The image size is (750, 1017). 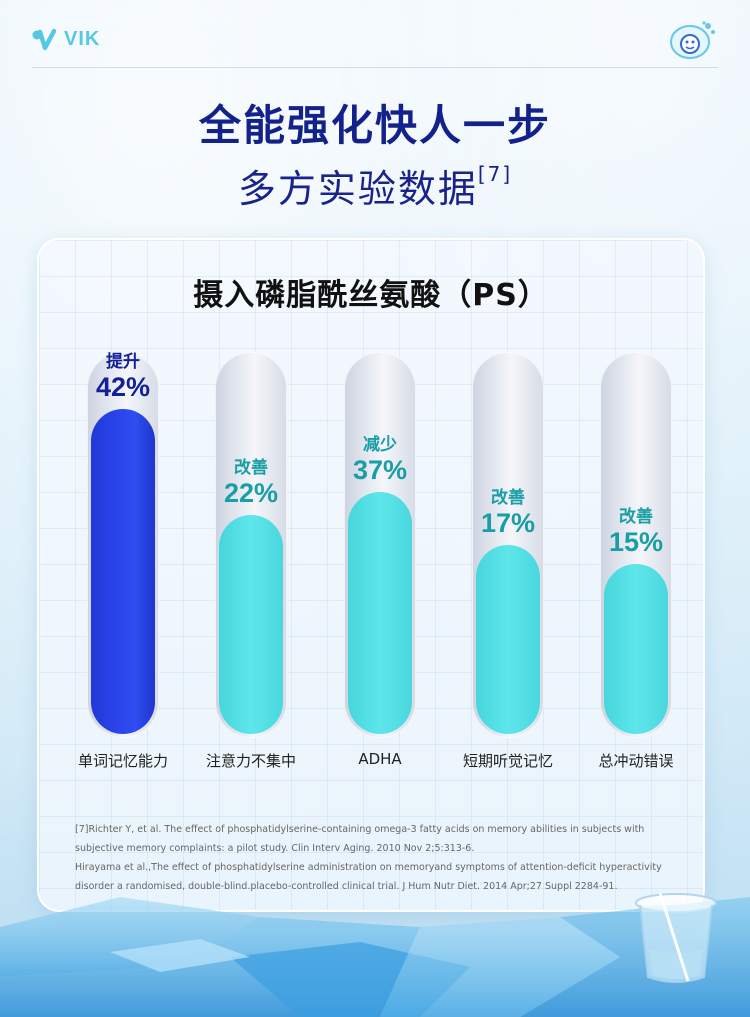 What do you see at coordinates (44, 39) in the screenshot?
I see `v-logo-icon` at bounding box center [44, 39].